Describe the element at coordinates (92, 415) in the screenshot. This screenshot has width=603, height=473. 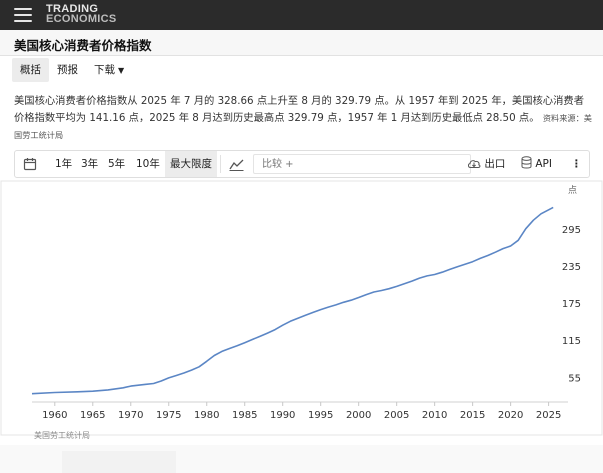
I see `x-tick-label: 1965` at that location.